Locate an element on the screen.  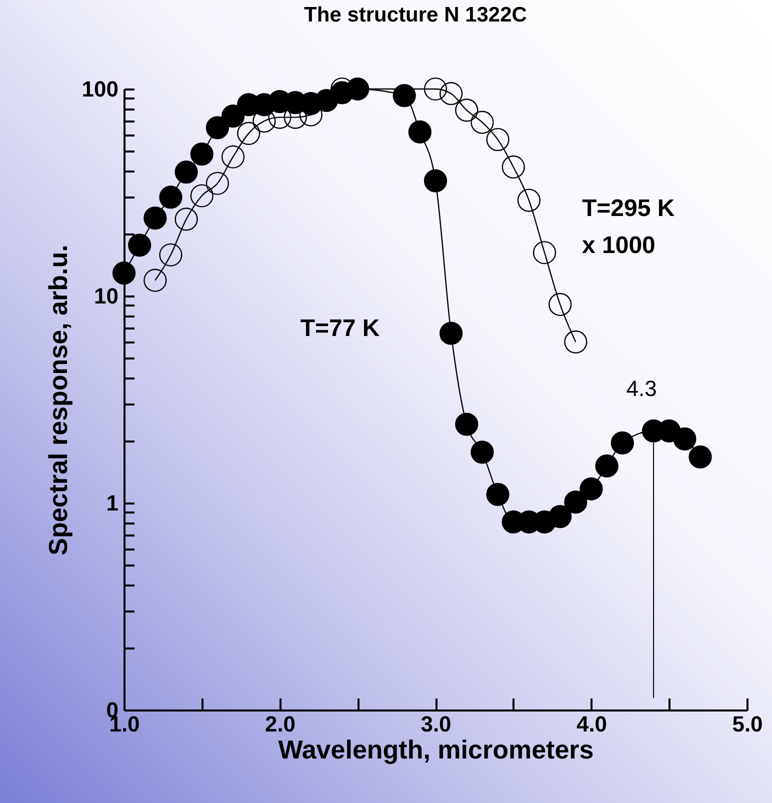
x-tick-label: 5.0 is located at coordinates (747, 724).